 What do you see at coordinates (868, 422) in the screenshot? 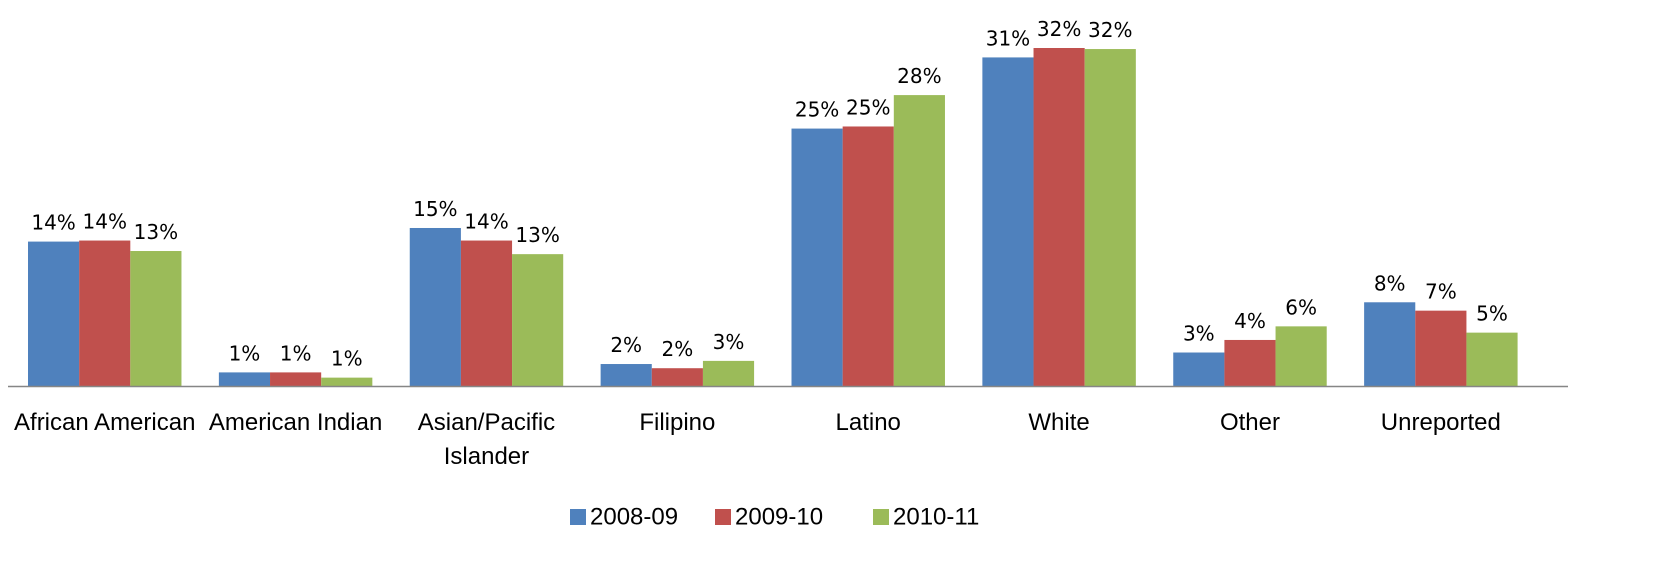
I see `x-tick-label: Latino` at bounding box center [868, 422].